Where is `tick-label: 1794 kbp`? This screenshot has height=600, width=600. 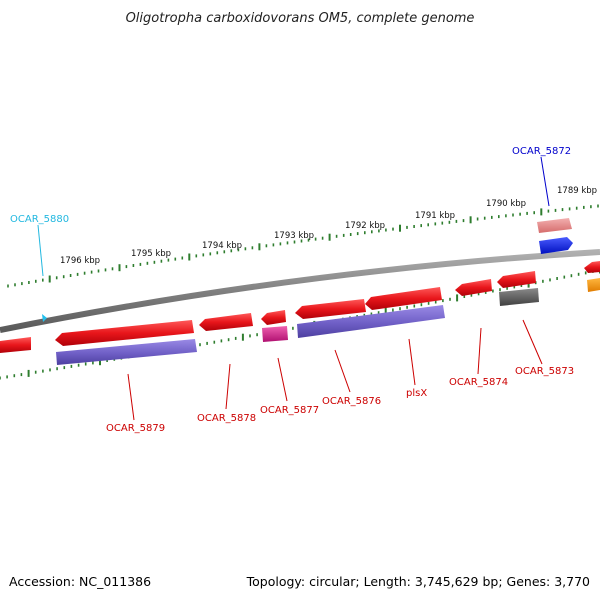
tick-label: 1794 kbp is located at coordinates (222, 246).